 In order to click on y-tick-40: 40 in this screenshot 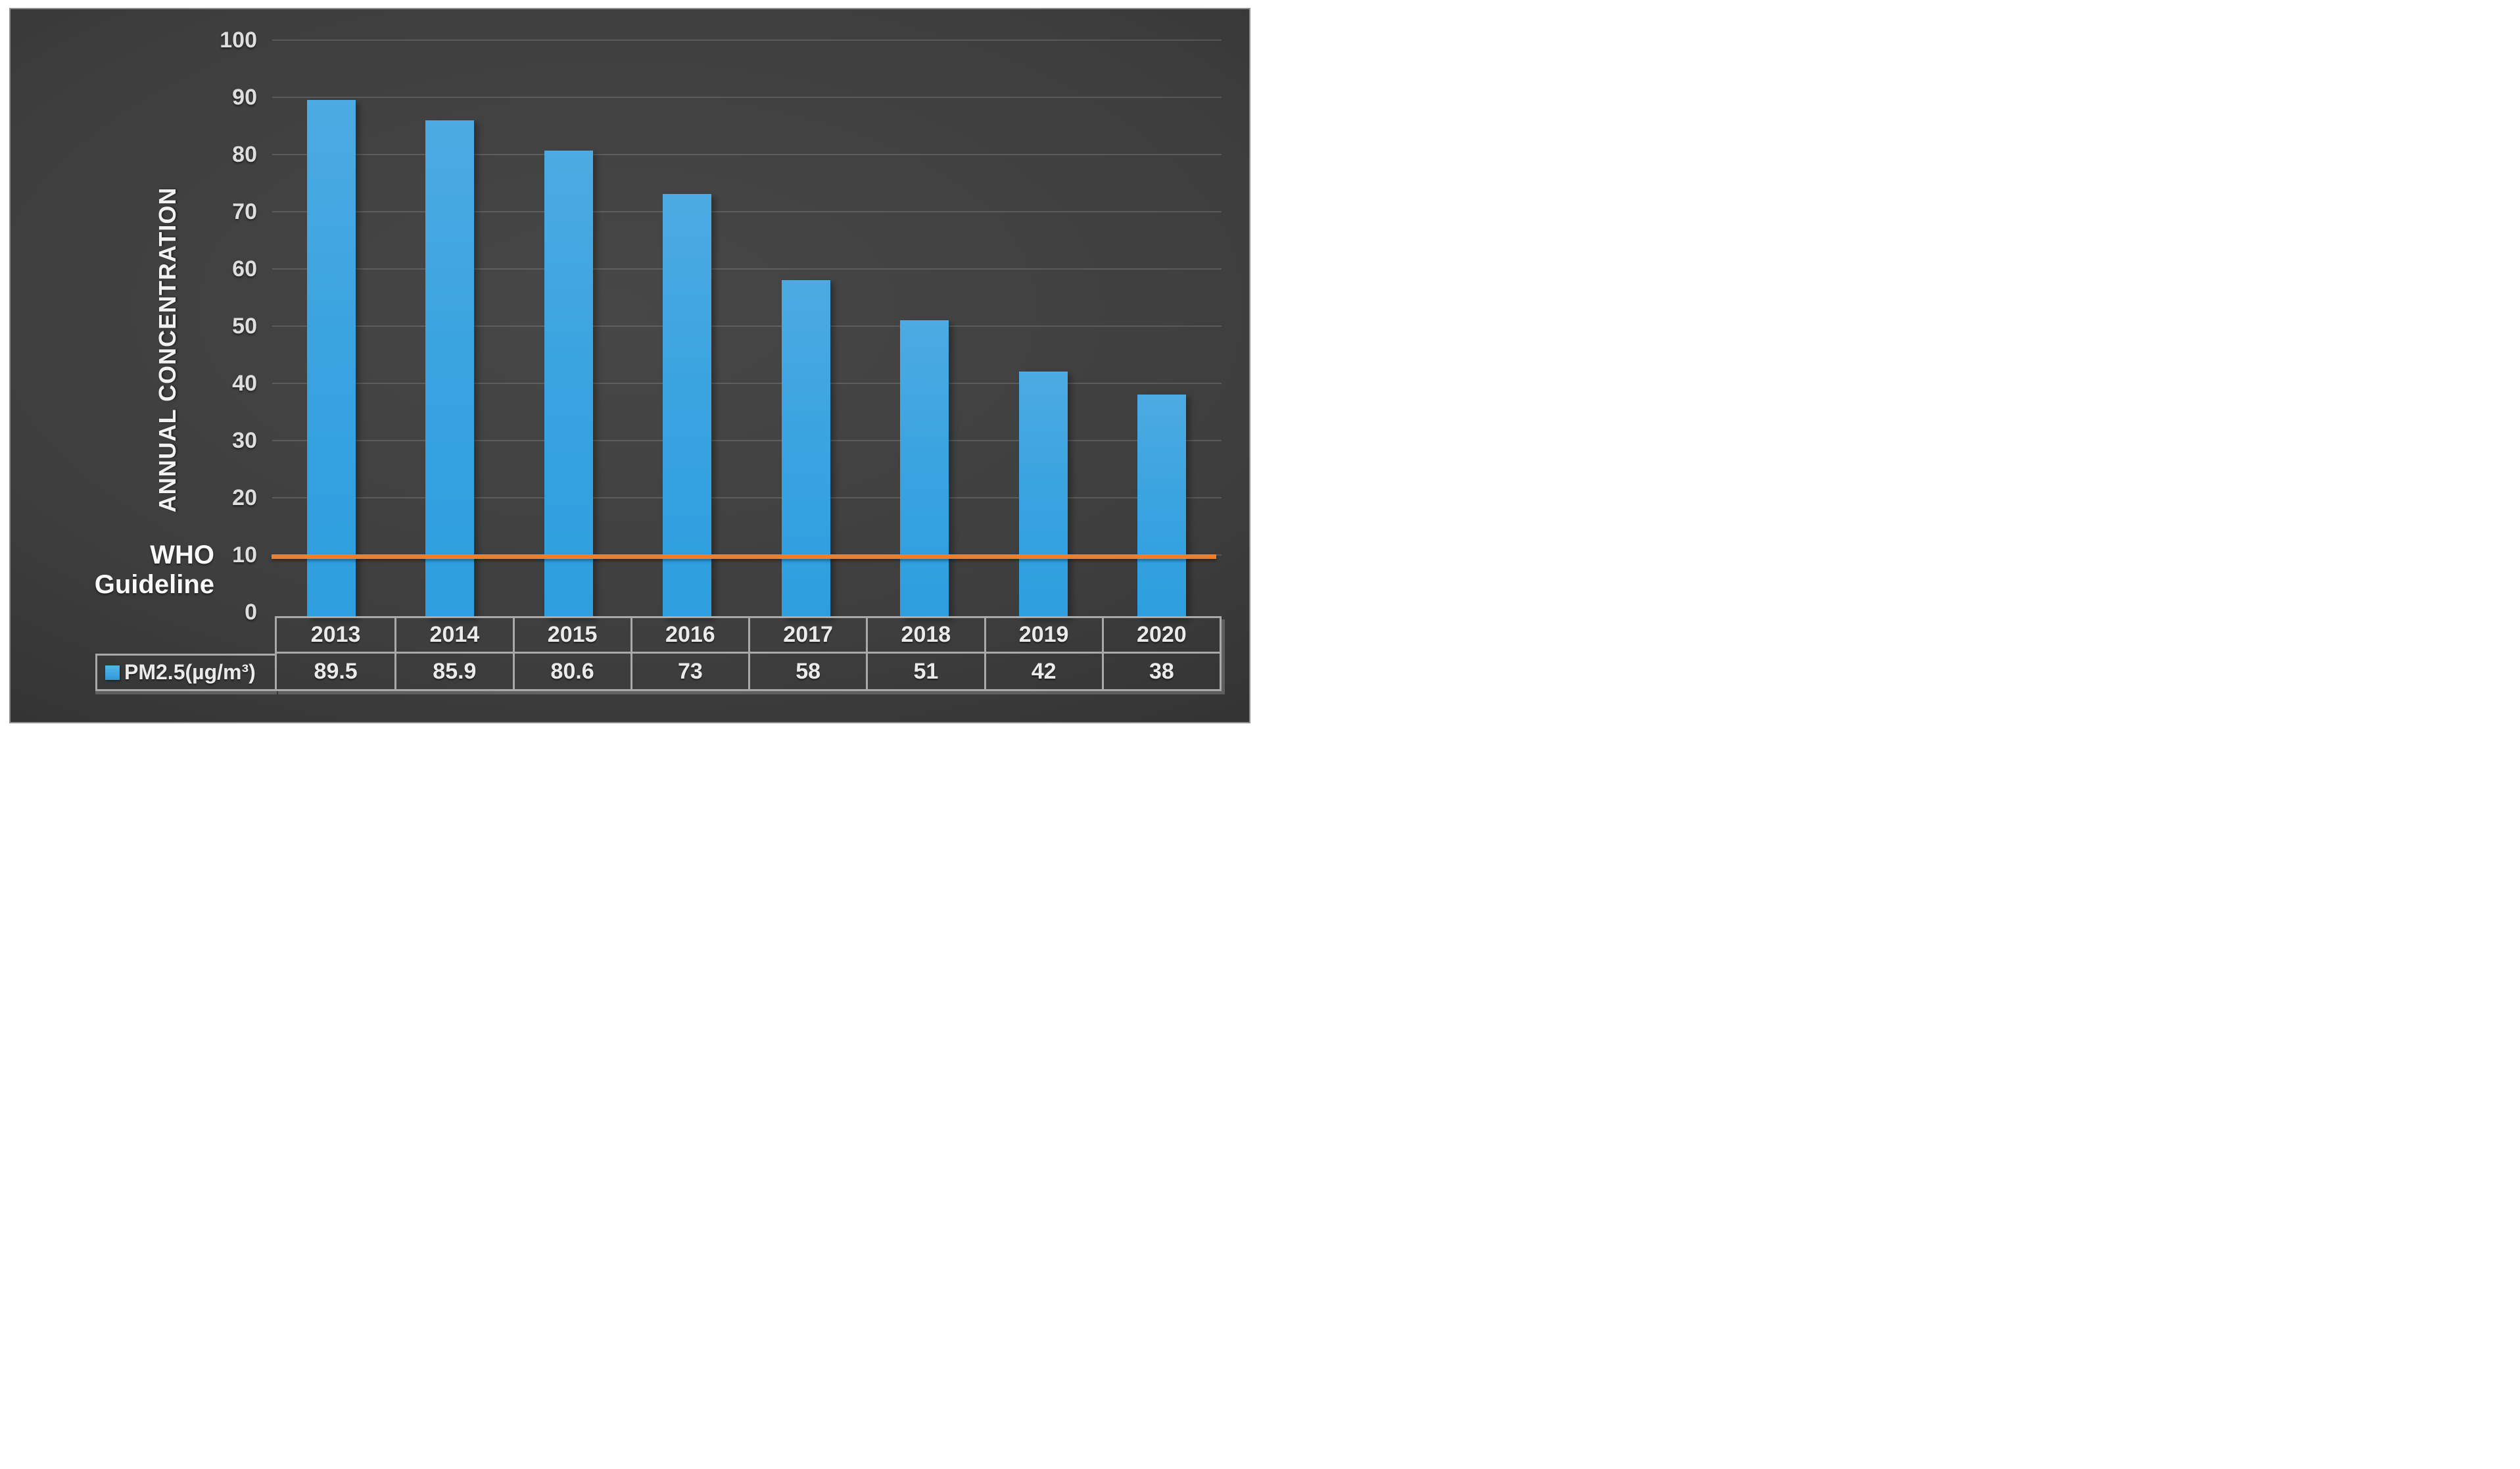, I will do `click(244, 383)`.